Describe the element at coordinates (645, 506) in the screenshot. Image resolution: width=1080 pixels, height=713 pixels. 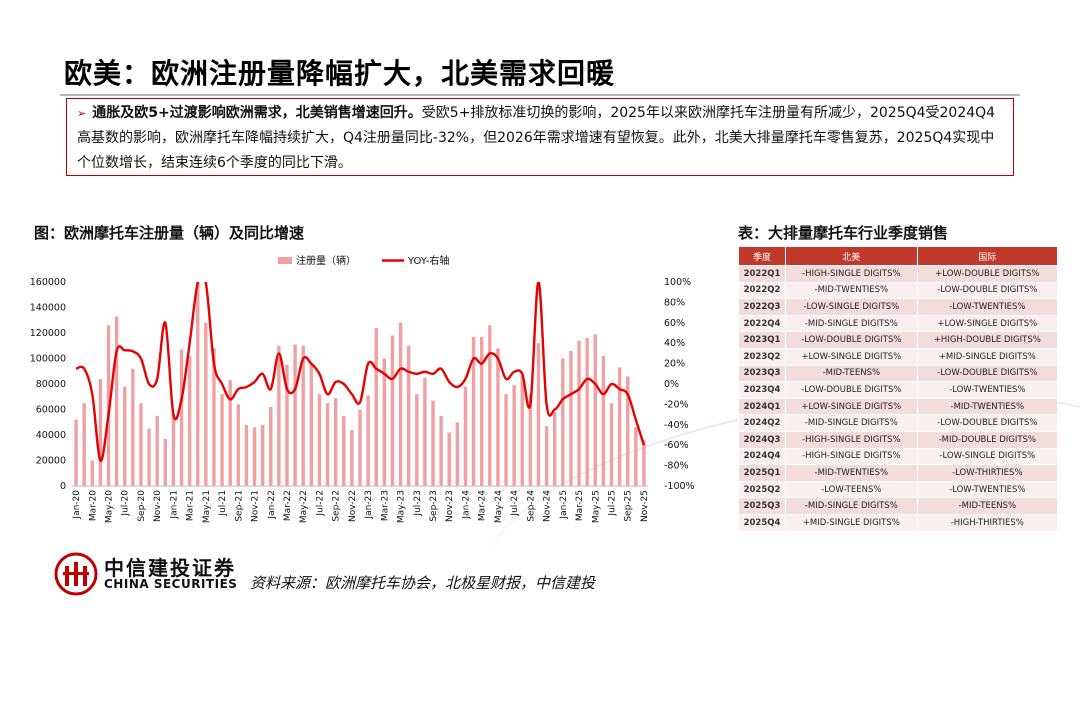
I see `x-tick-label: Nov-25` at that location.